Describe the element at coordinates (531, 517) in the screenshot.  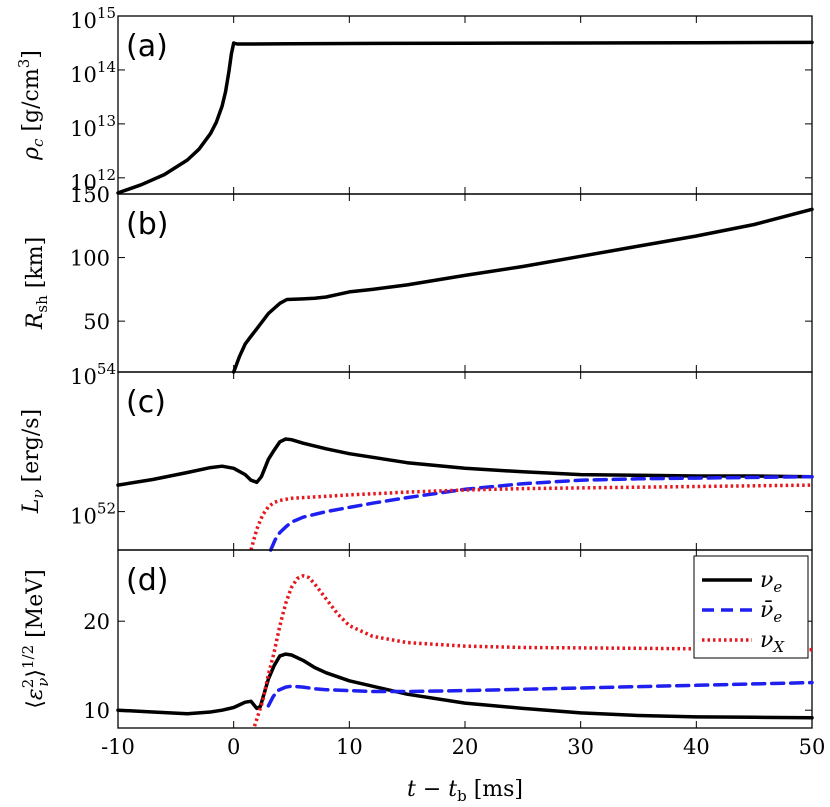
I see `series-line-c-_X` at that location.